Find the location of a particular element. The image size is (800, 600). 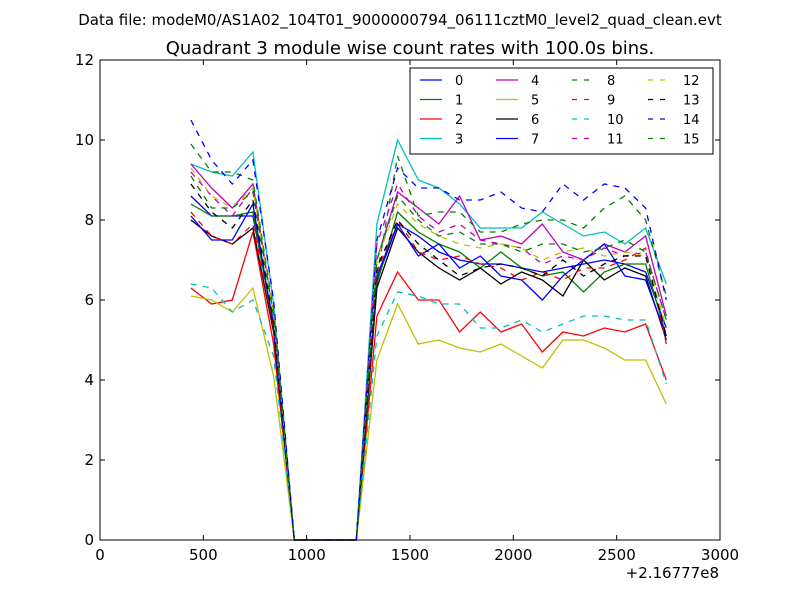

y-tick-label: 2 is located at coordinates (89, 460).